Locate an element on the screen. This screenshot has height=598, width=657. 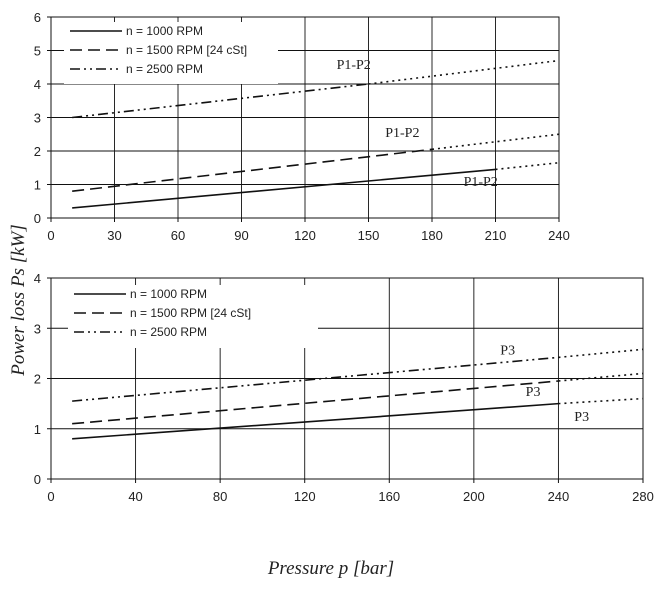
x-tick-label: 160 is located at coordinates (389, 496).